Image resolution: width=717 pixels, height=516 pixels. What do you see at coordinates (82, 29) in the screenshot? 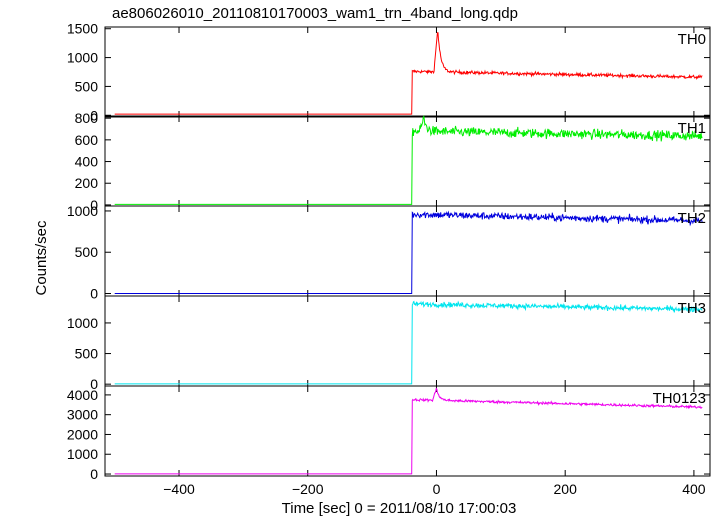
I see `y-tick-label: 1500` at bounding box center [82, 29].